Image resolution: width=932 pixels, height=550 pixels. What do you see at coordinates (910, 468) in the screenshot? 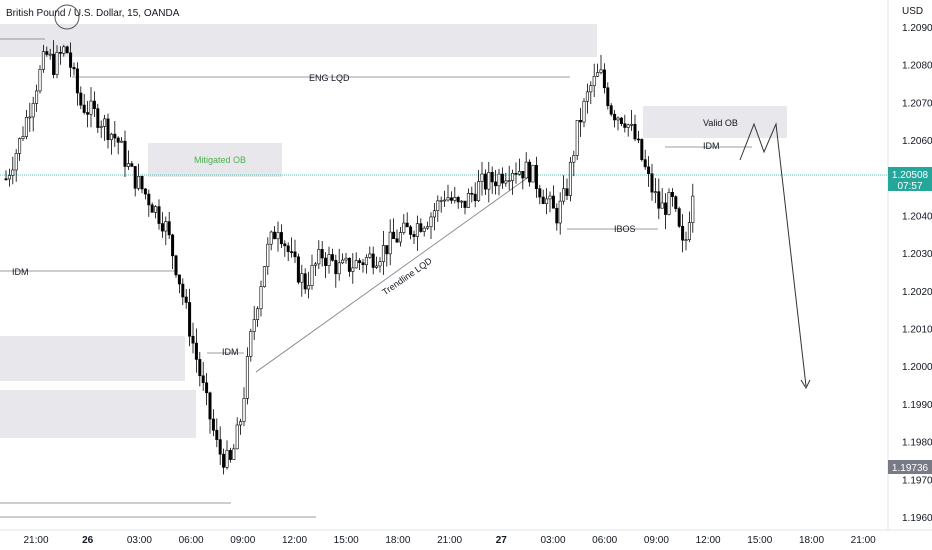
I see `low-price-value: 1.19736` at bounding box center [910, 468].